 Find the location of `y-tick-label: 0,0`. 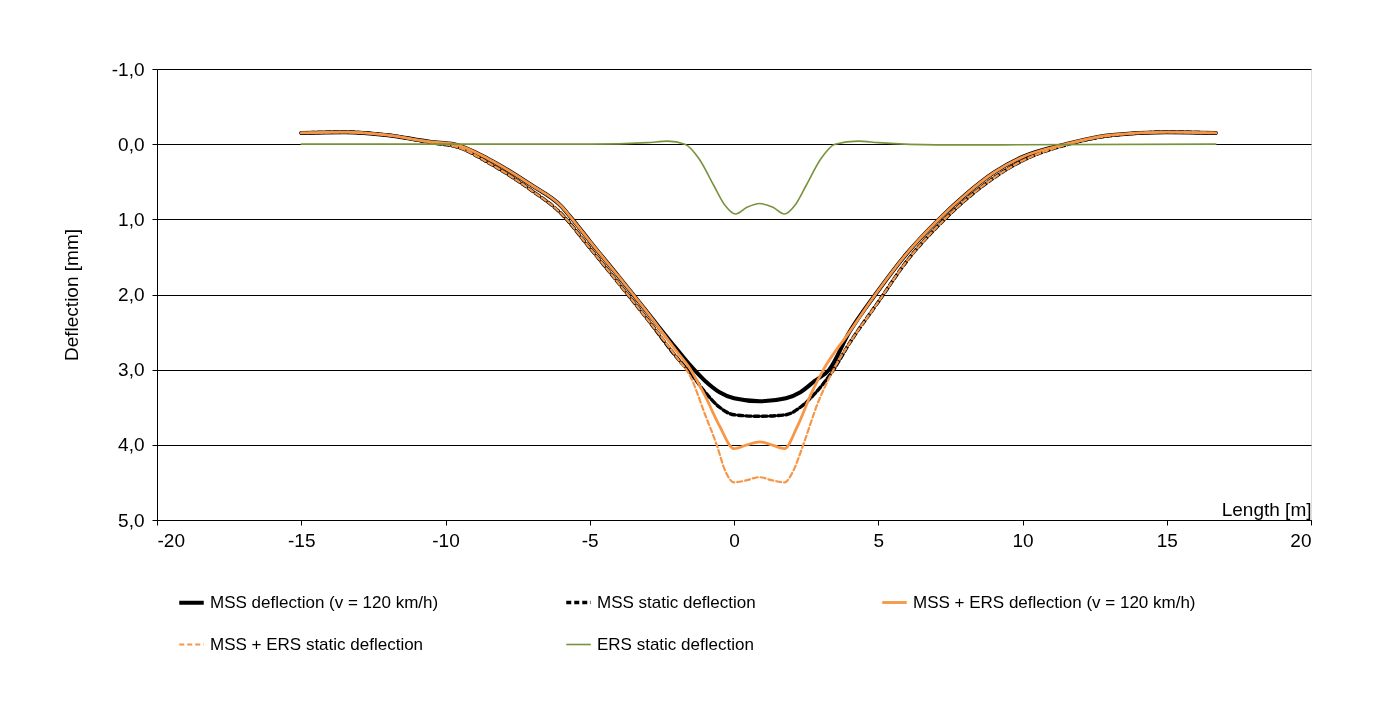

y-tick-label: 0,0 is located at coordinates (131, 144).